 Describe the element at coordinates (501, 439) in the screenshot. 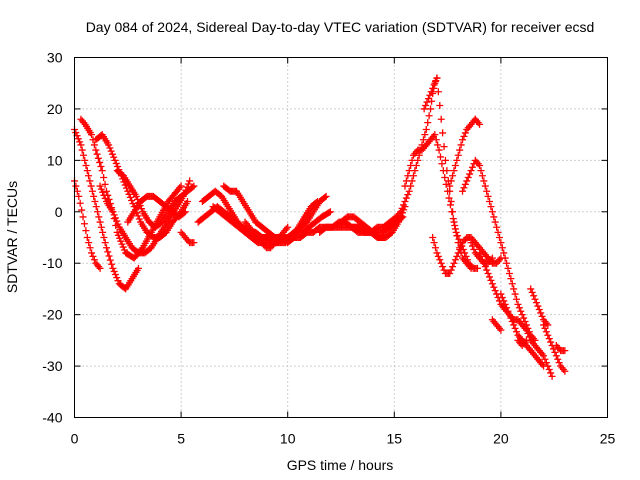

I see `x-tick-label: 20` at that location.